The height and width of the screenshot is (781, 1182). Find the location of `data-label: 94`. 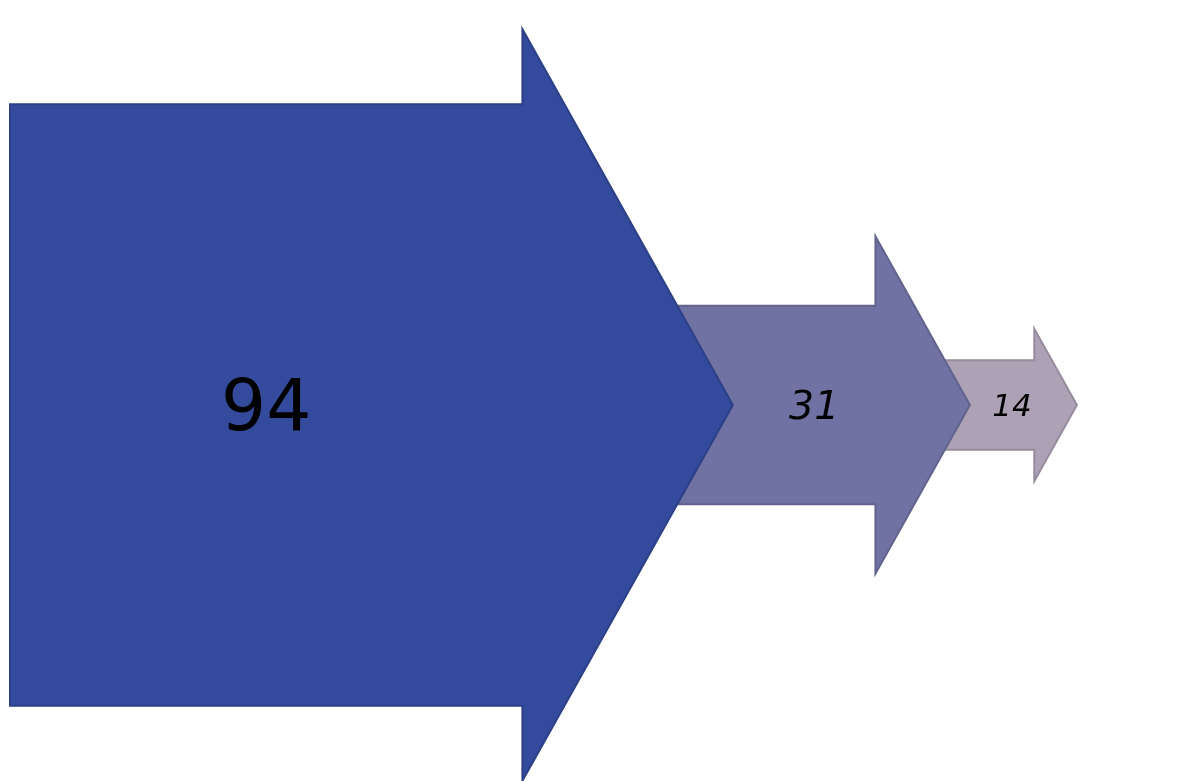

data-label: 94 is located at coordinates (266, 405).